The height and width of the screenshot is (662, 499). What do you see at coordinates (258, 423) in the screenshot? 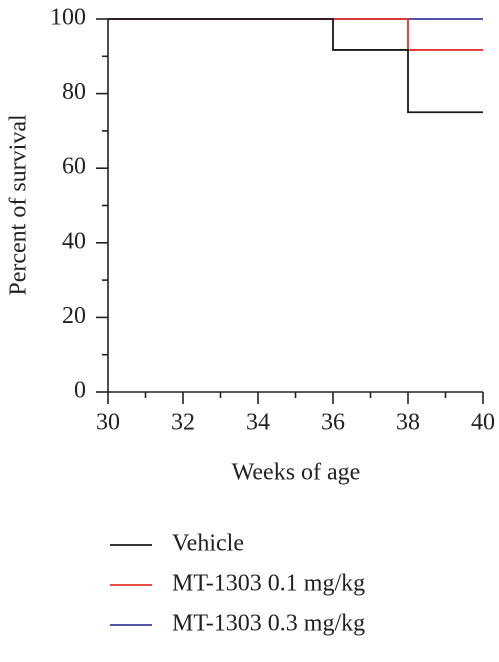
I see `x-tick-label: 34` at bounding box center [258, 423].